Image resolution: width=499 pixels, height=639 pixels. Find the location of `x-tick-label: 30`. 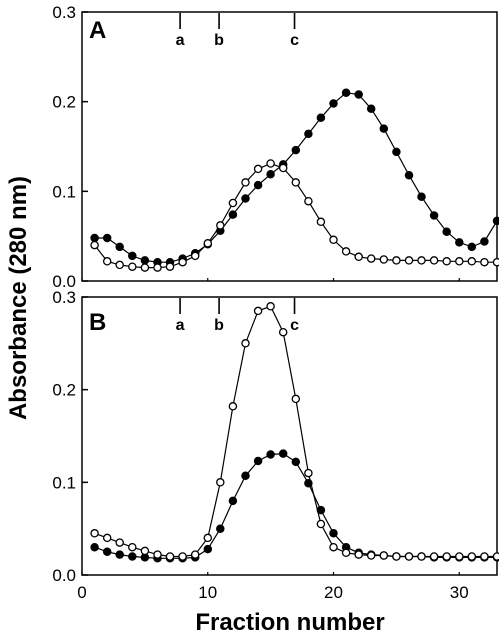

x-tick-label: 30 is located at coordinates (459, 592).